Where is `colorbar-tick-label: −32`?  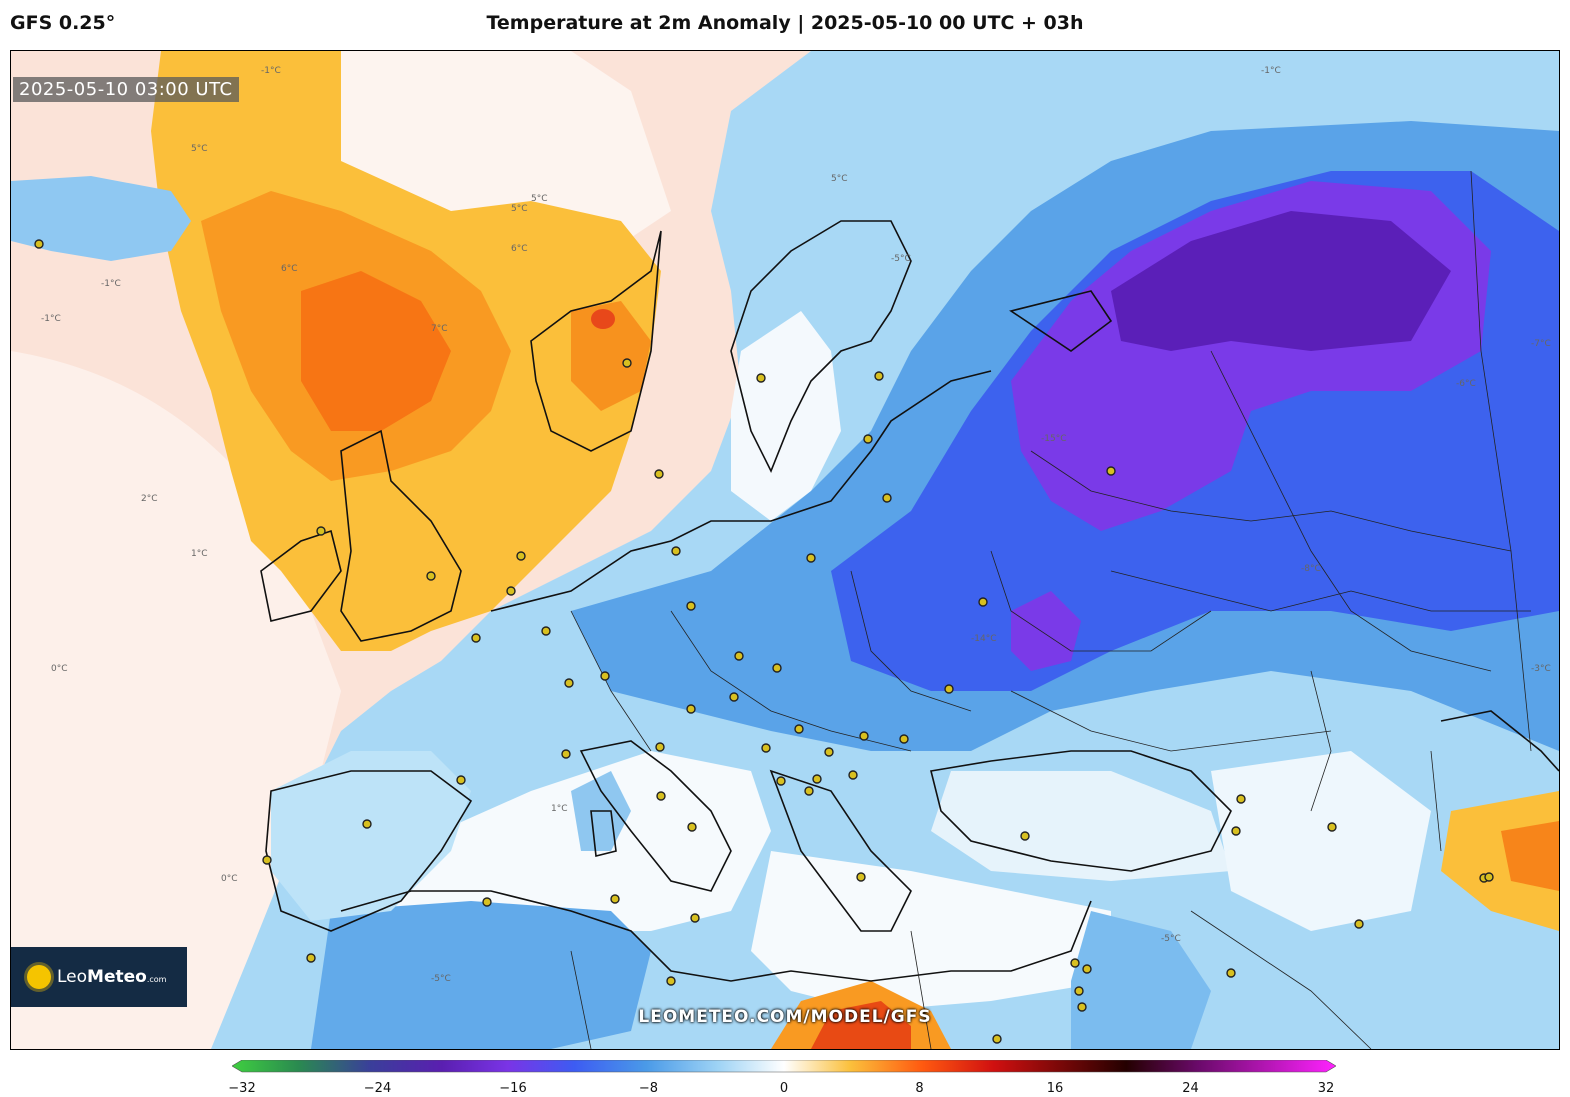 colorbar-tick-label: −32 is located at coordinates (242, 1088).